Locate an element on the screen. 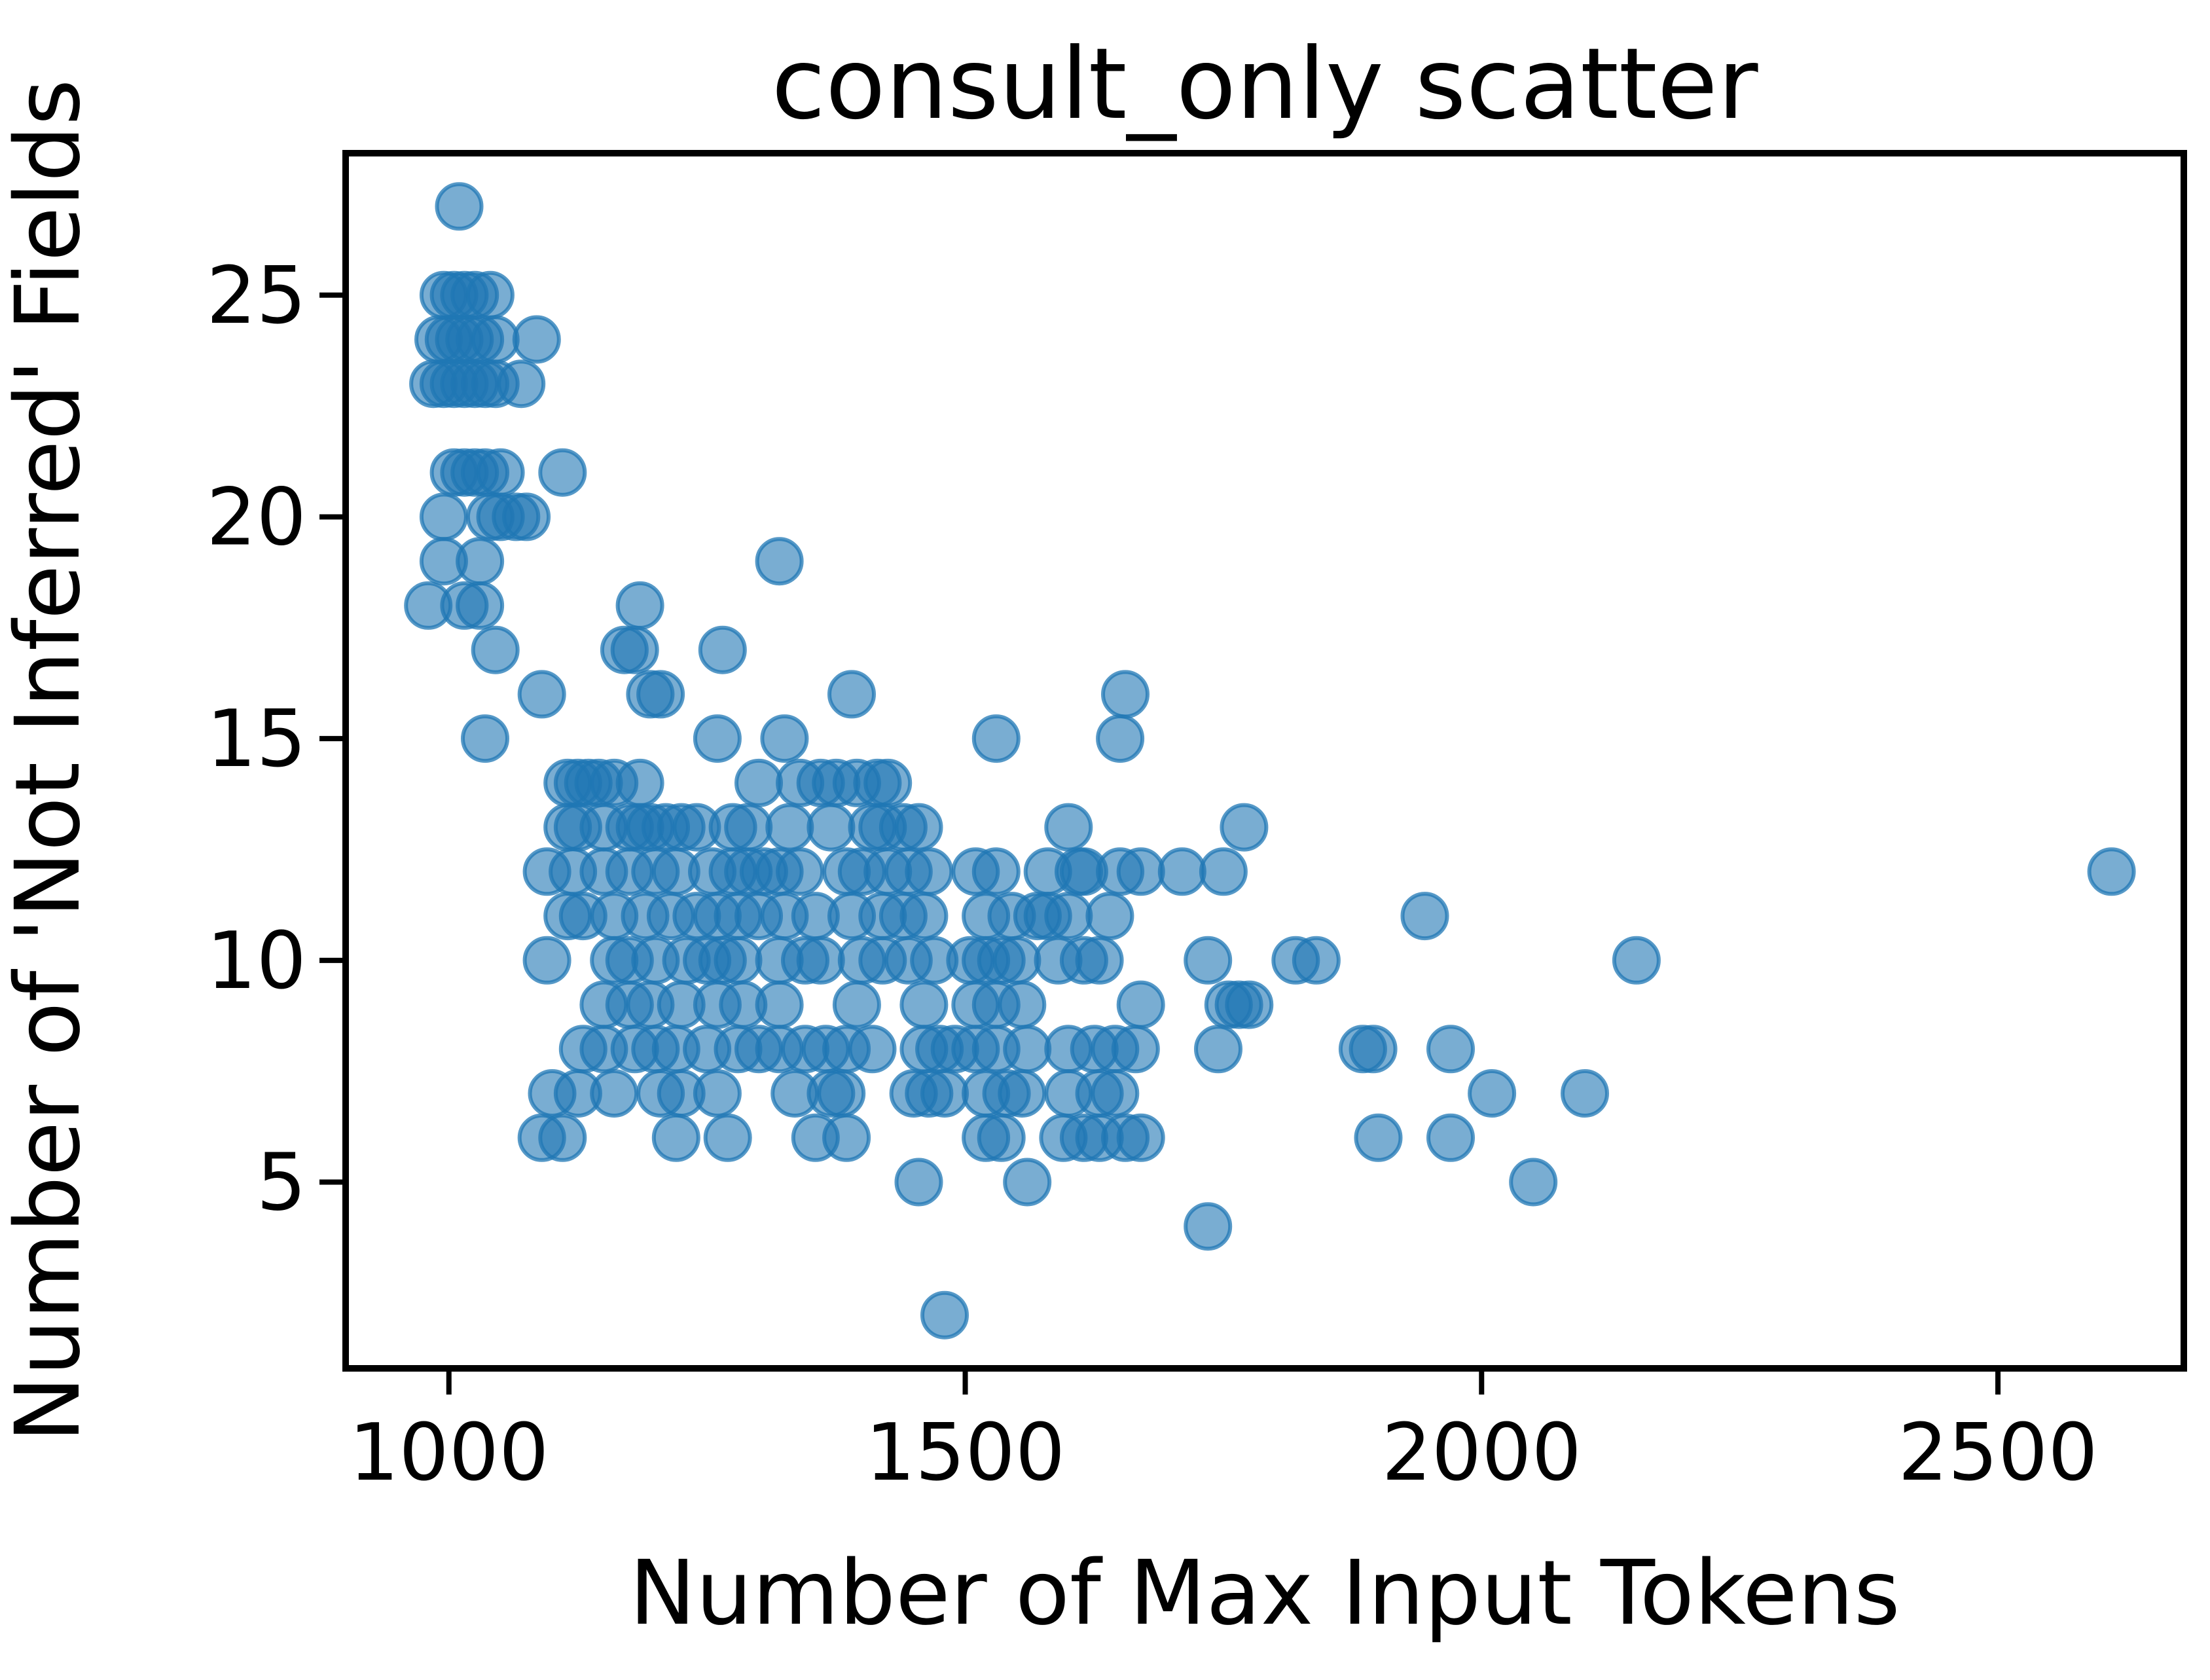  x-axis-label: Number of Max Input Tokens is located at coordinates (1264, 1593).